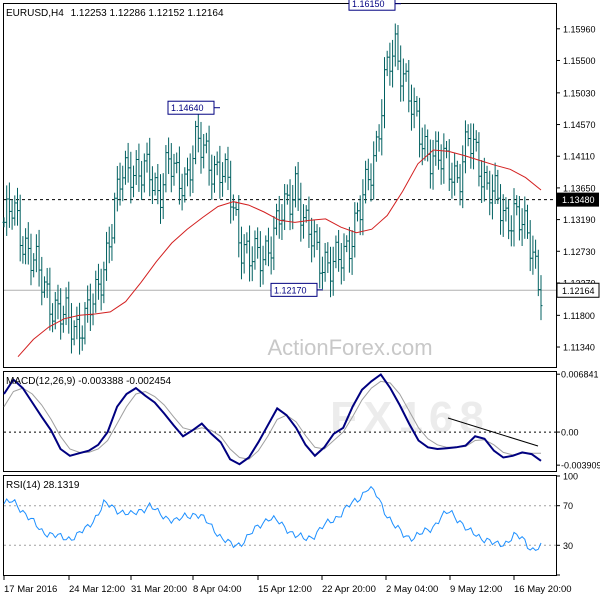 The image size is (600, 600). Describe the element at coordinates (570, 433) in the screenshot. I see `macd-tick-label: 0.00` at that location.